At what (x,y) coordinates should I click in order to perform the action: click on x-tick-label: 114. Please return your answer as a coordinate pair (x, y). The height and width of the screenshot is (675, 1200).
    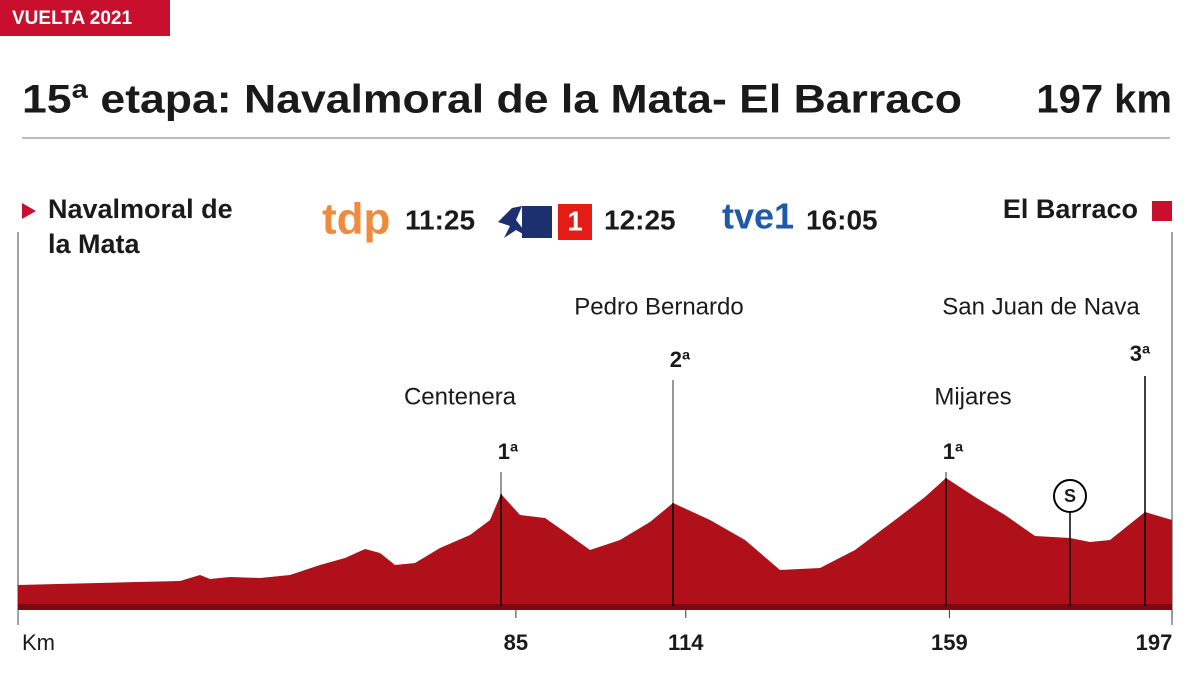
    Looking at the image, I should click on (686, 642).